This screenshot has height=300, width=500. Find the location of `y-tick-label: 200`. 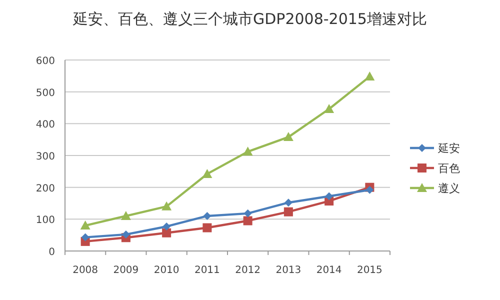

y-tick-label: 200 is located at coordinates (45, 188).